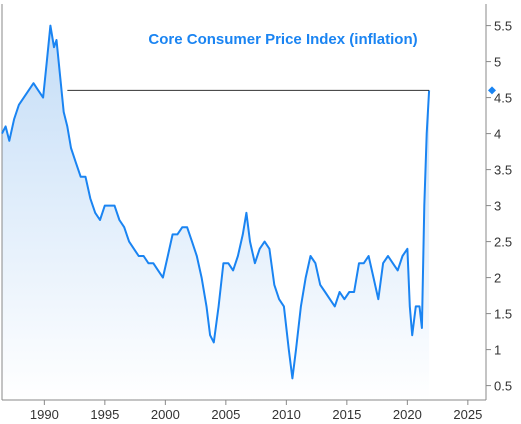  I want to click on y-axis: 0.5 1 1.5 2 2.5 3 3.5 4 4.5 5 5.5, so click(499, 206).